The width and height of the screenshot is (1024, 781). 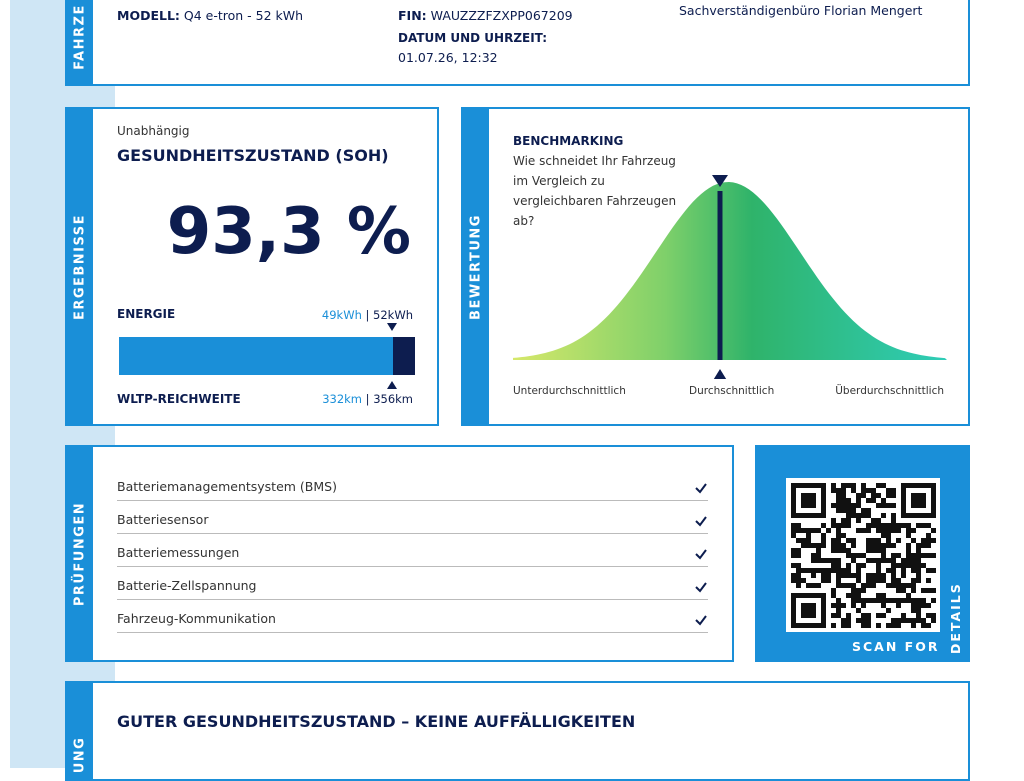 What do you see at coordinates (80, 553) in the screenshot?
I see `side-label: PRÜFUNGEN` at bounding box center [80, 553].